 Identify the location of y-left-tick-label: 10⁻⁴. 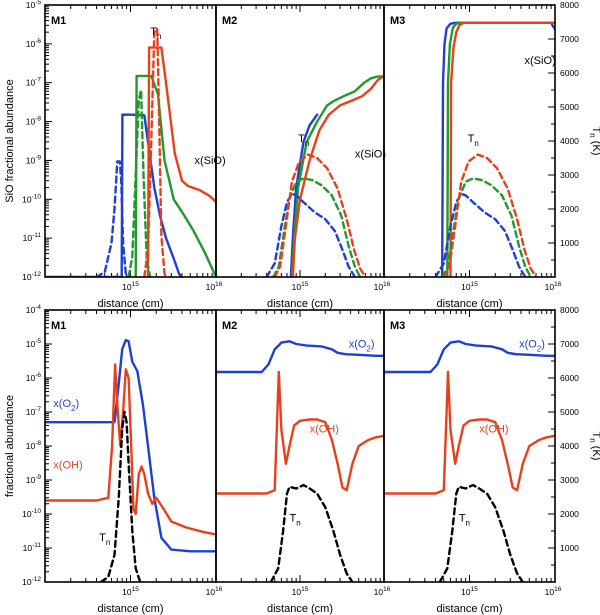
(34, 309).